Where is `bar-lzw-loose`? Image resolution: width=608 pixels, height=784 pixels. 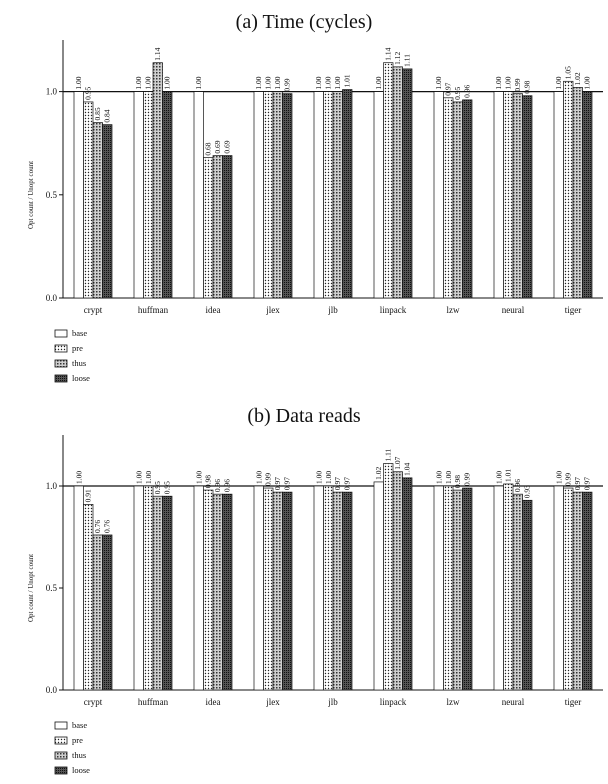
bar-lzw-loose is located at coordinates (467, 199).